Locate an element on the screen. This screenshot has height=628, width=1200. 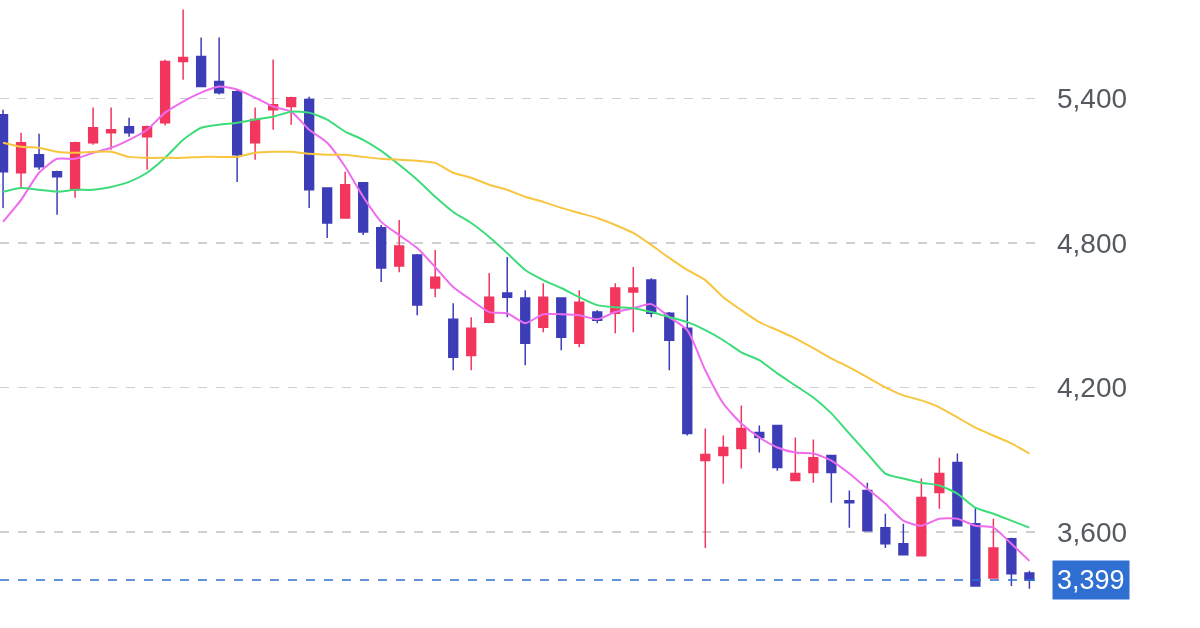
y-tick-label: 5,400 is located at coordinates (1092, 99).